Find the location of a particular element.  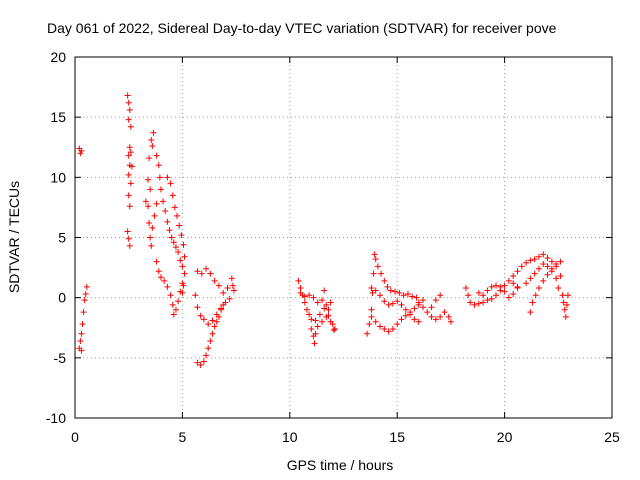

x-tick-label: 25 is located at coordinates (612, 437).